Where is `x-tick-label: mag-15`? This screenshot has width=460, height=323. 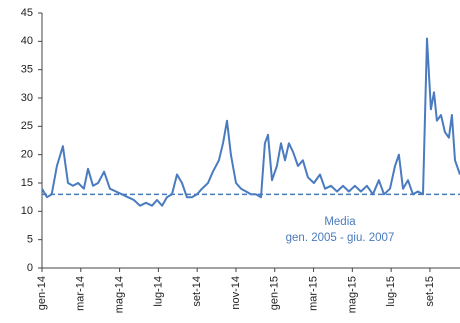
x-tick-label: mag-15 is located at coordinates (352, 294).